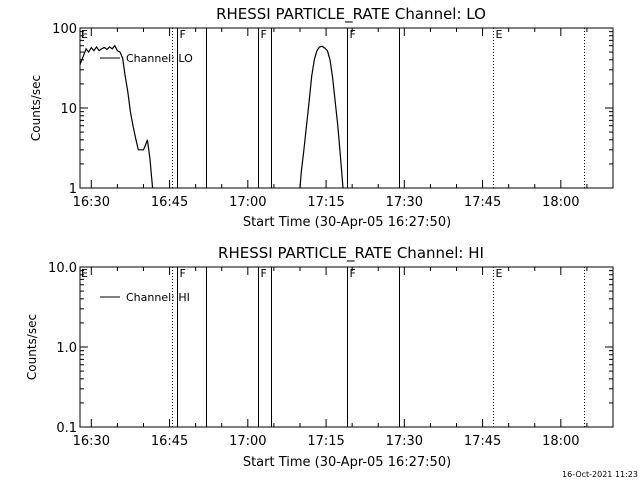 The width and height of the screenshot is (640, 480). Describe the element at coordinates (64, 29) in the screenshot. I see `y-tick-label: 100` at that location.